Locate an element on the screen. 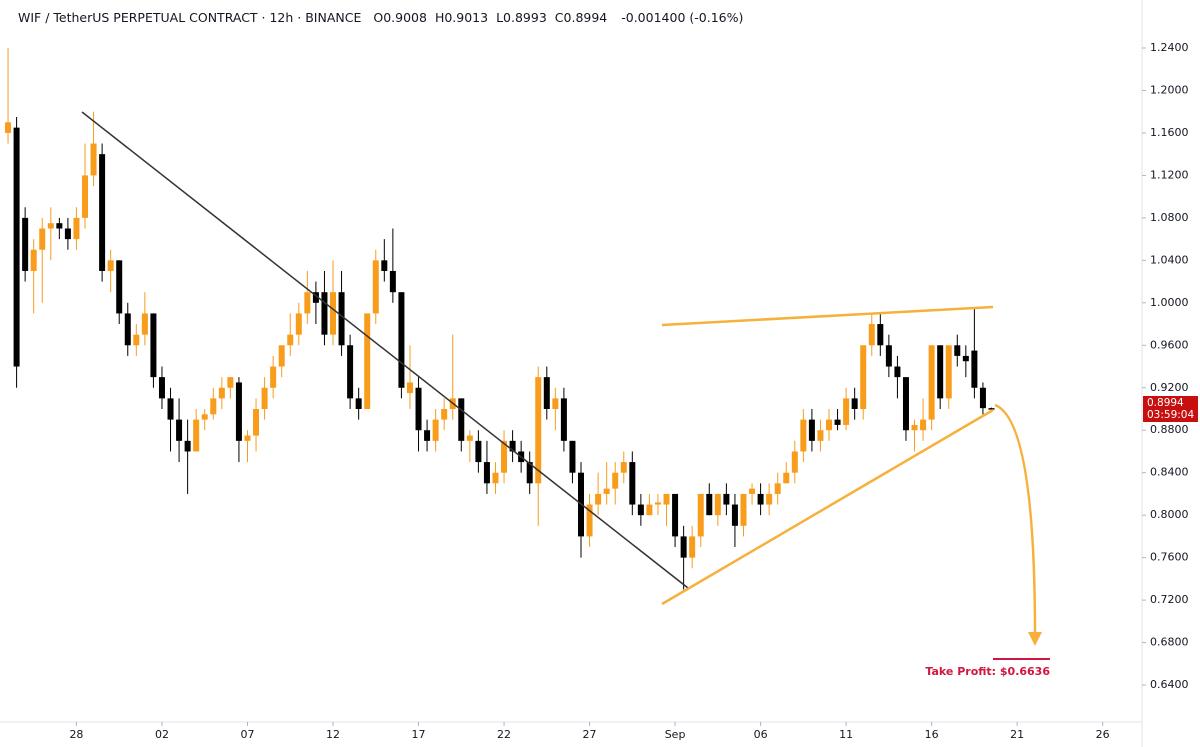 The width and height of the screenshot is (1200, 747). y-tick-label: 1.0400 is located at coordinates (1169, 259).